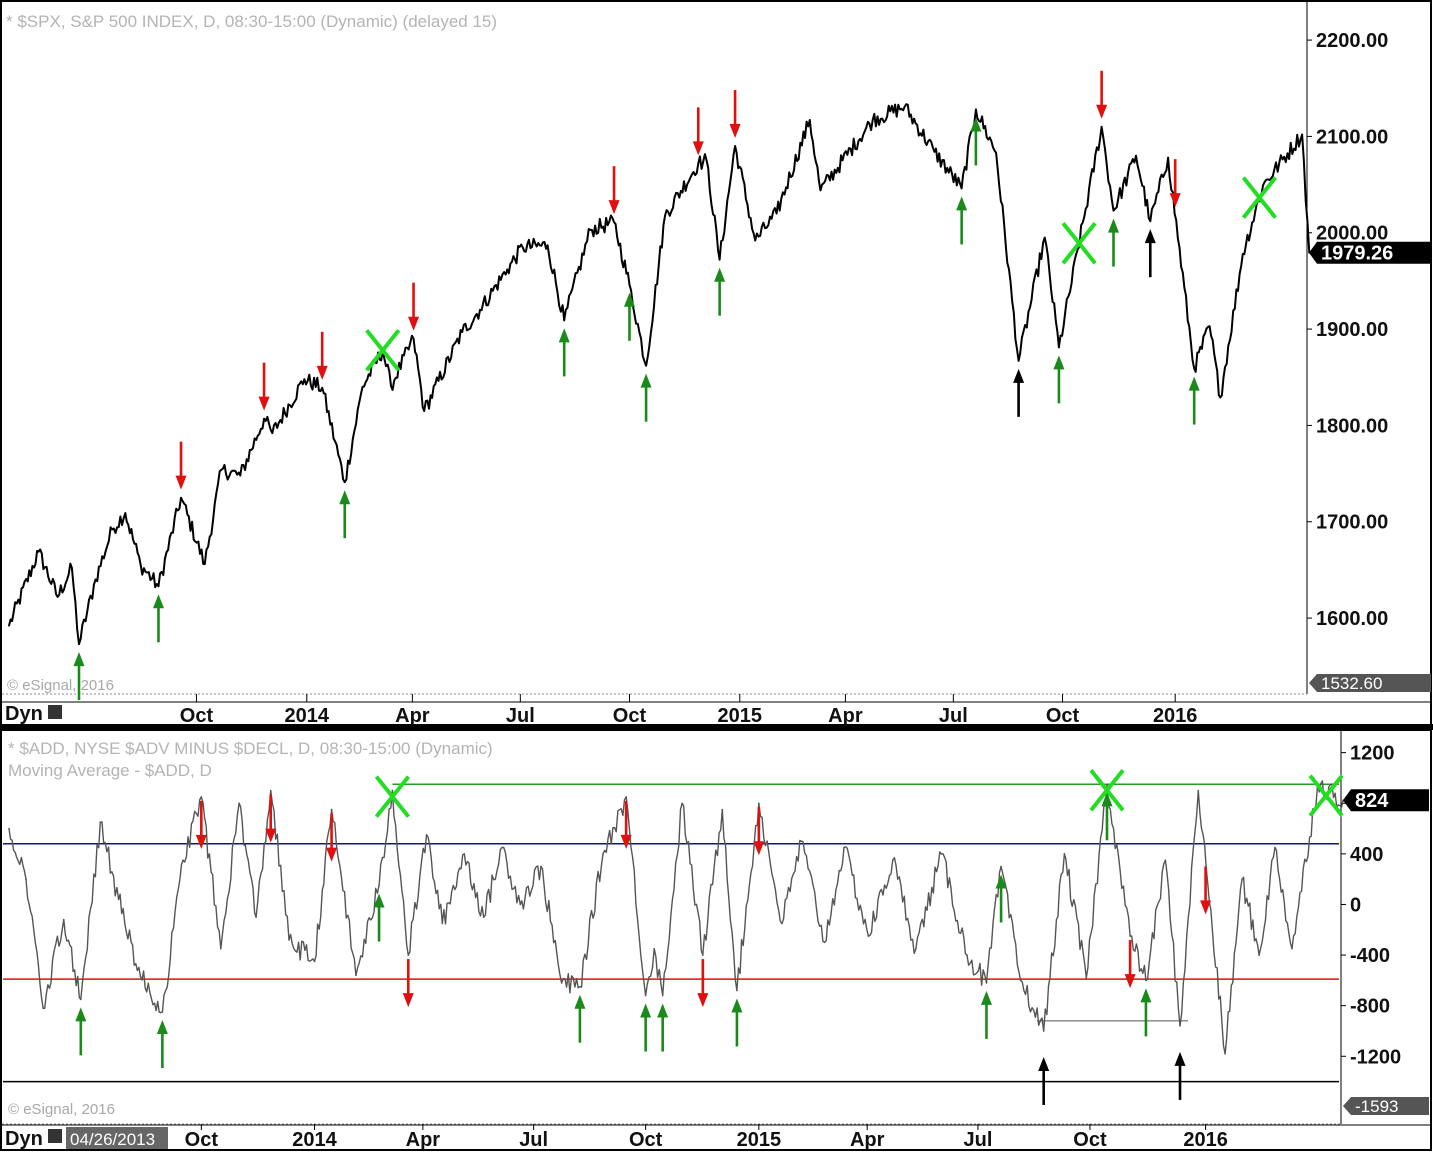  What do you see at coordinates (1386, 1106) in the screenshot?
I see `axis-min-tag: -1593` at bounding box center [1386, 1106].